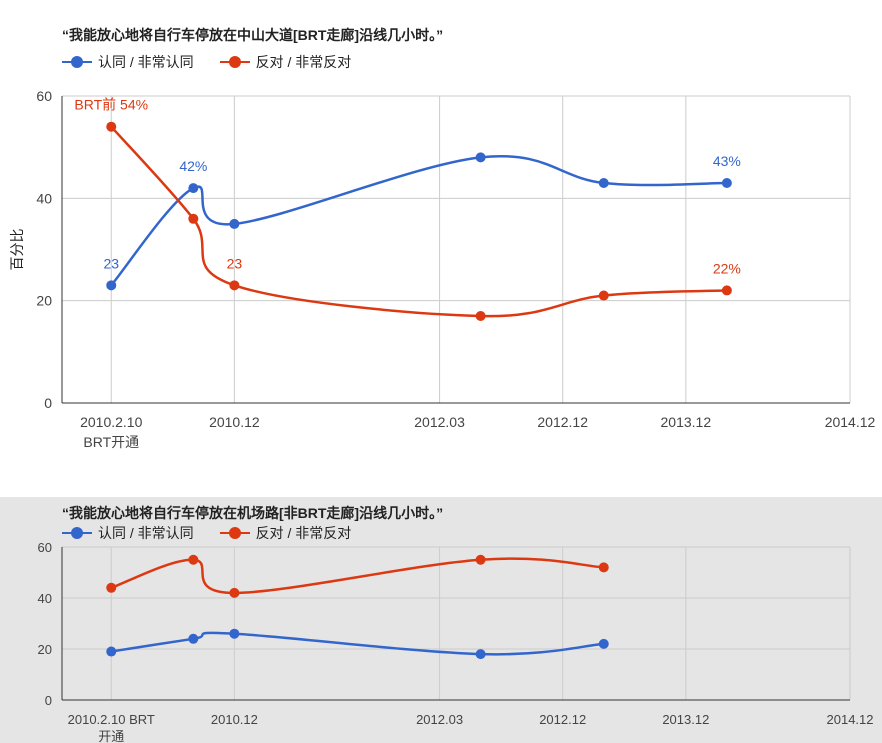 The height and width of the screenshot is (743, 882). What do you see at coordinates (193, 166) in the screenshot?
I see `data-label: 42%` at bounding box center [193, 166].